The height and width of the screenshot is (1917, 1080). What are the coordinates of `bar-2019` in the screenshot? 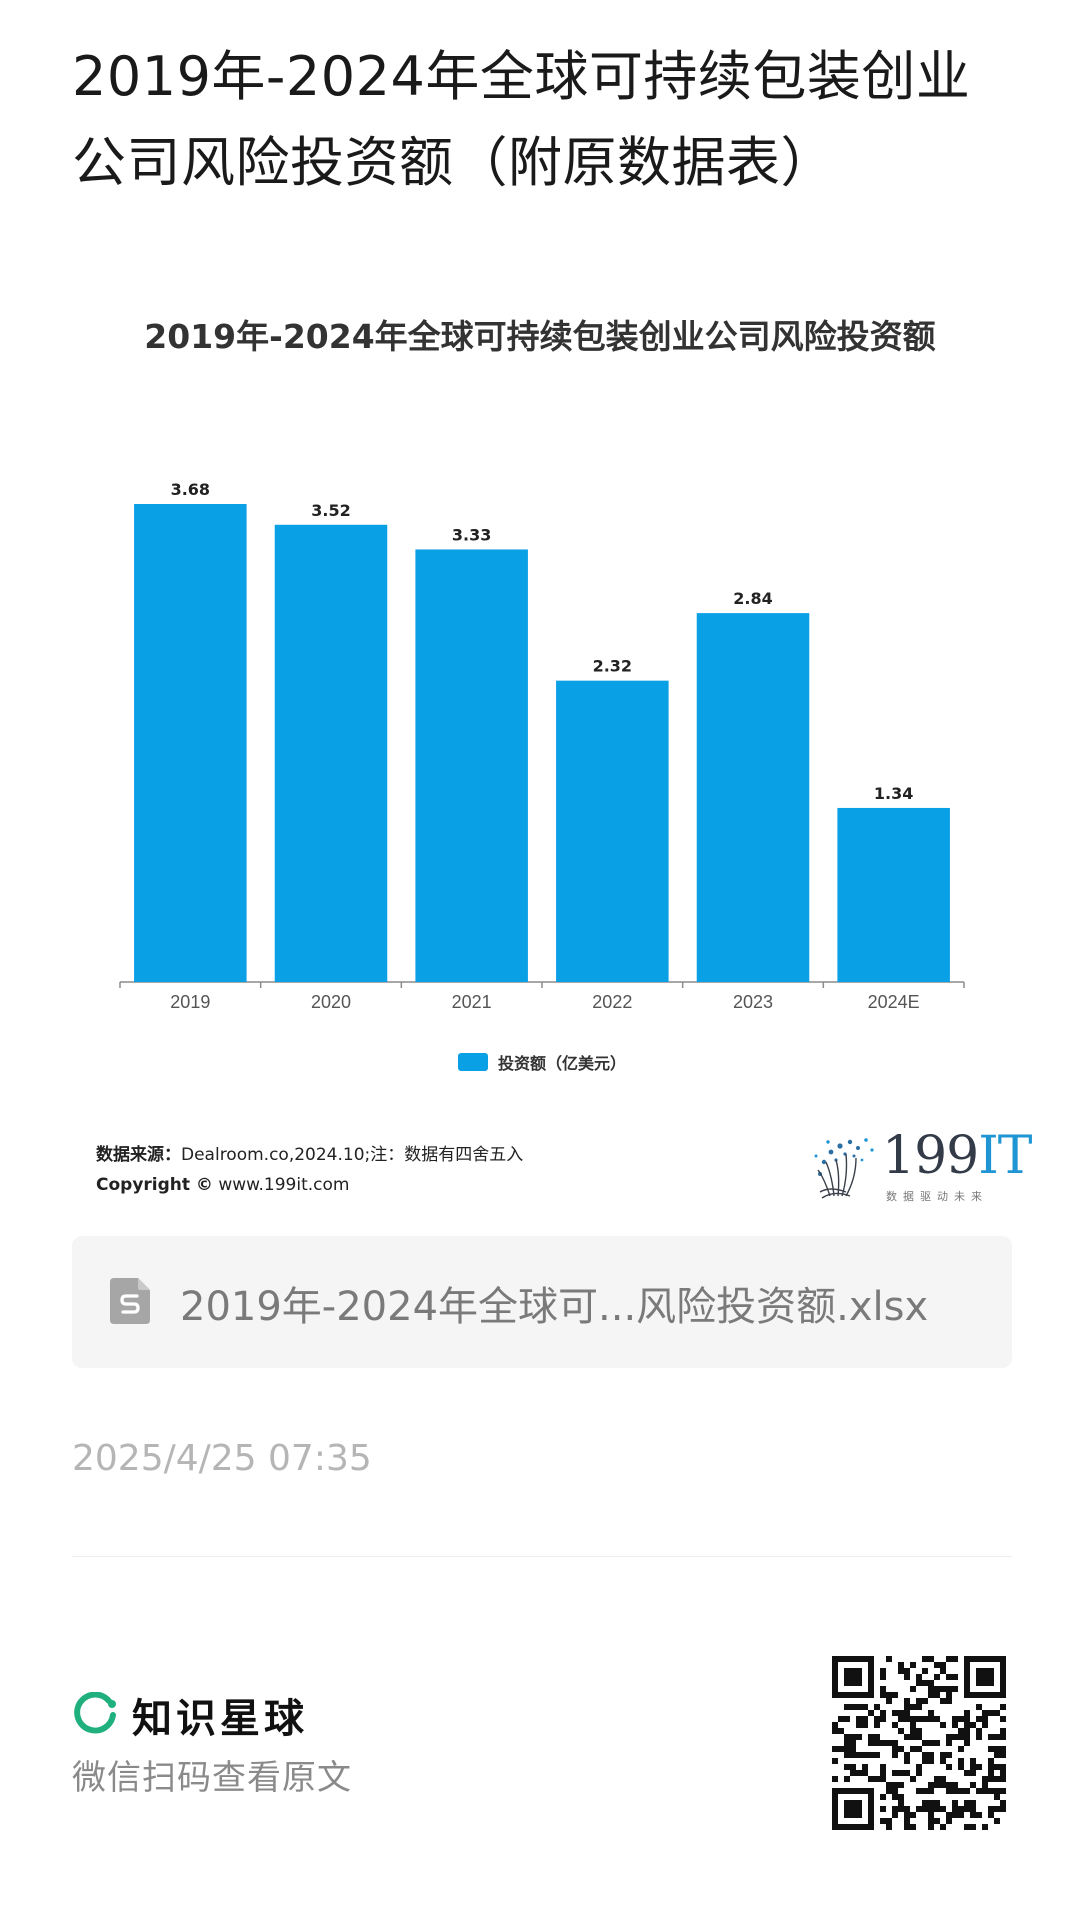 It's located at (190, 743).